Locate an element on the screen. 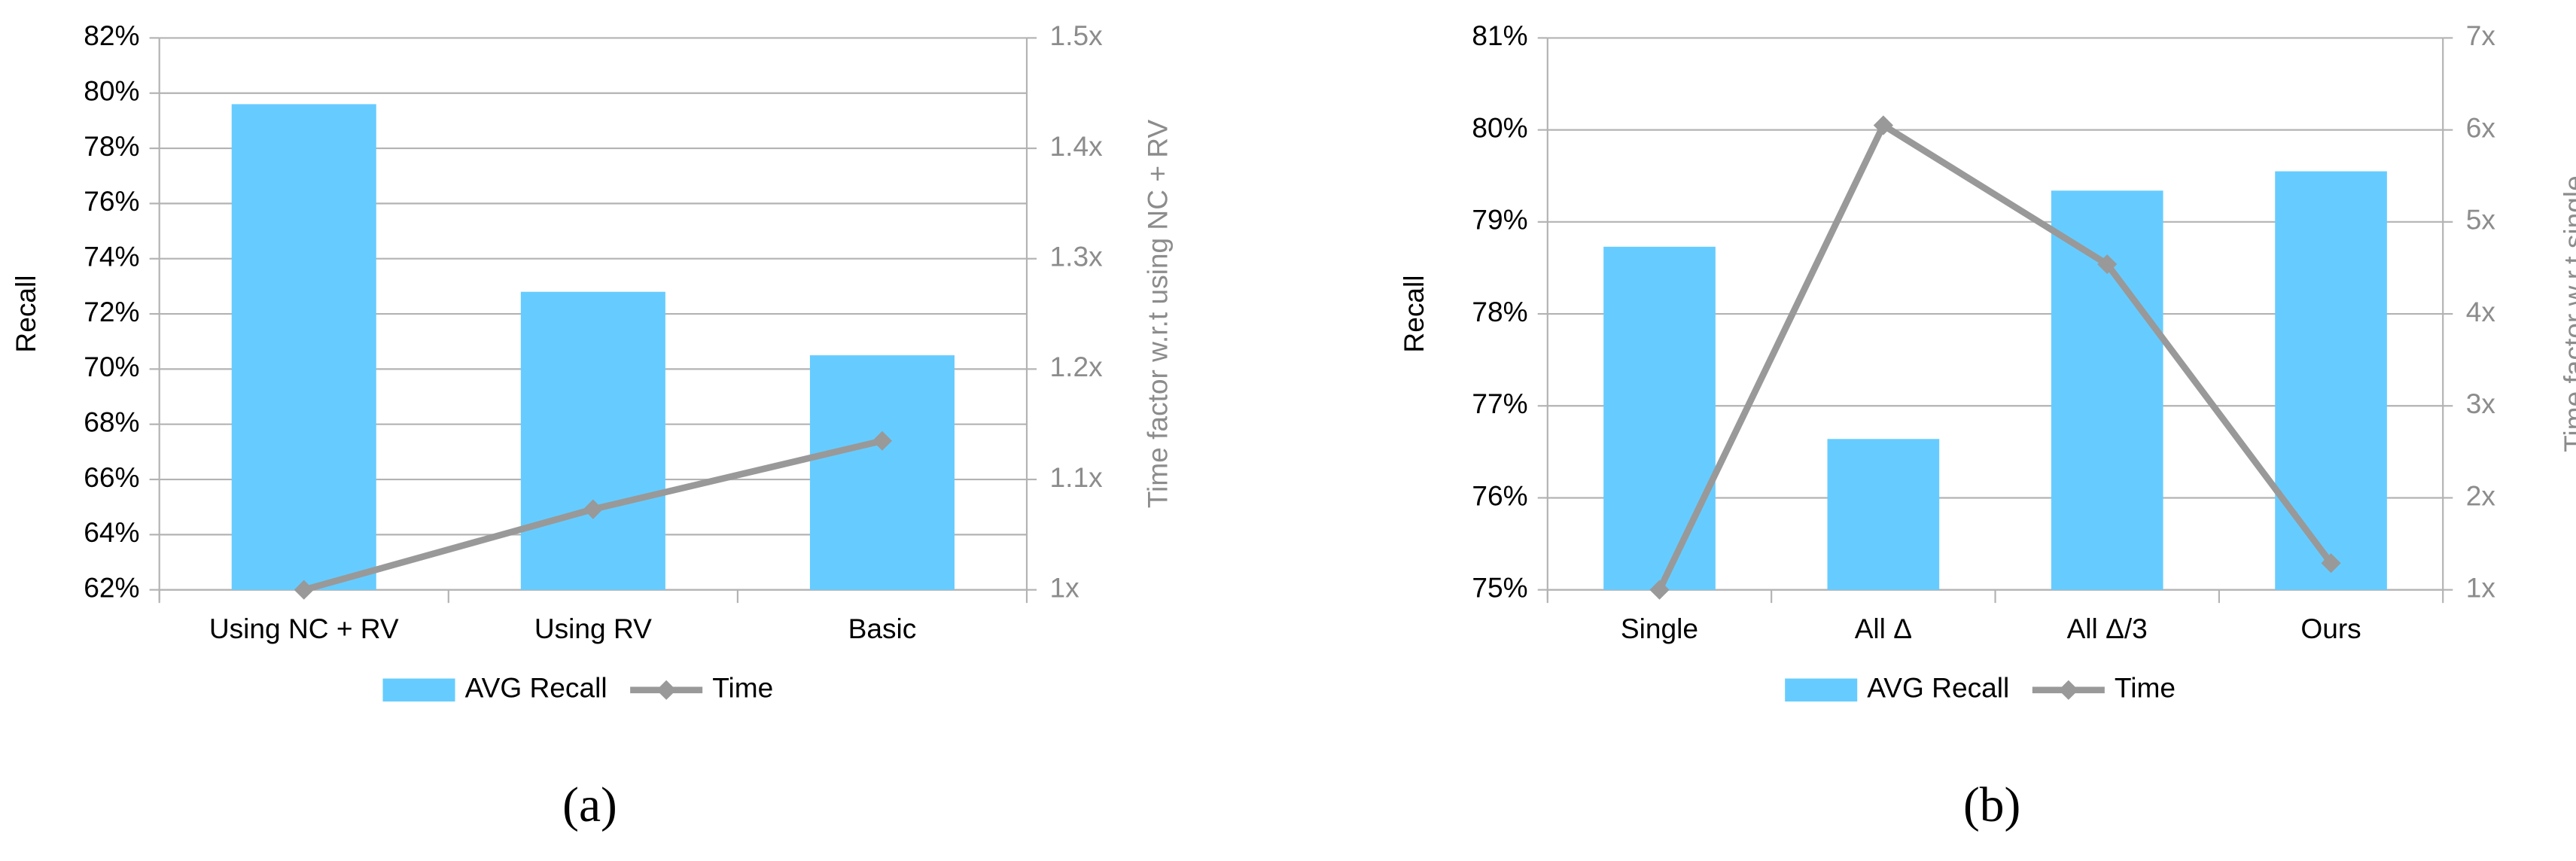 Image resolution: width=2576 pixels, height=861 pixels. y2-tick-label: 1.4x is located at coordinates (1077, 146).